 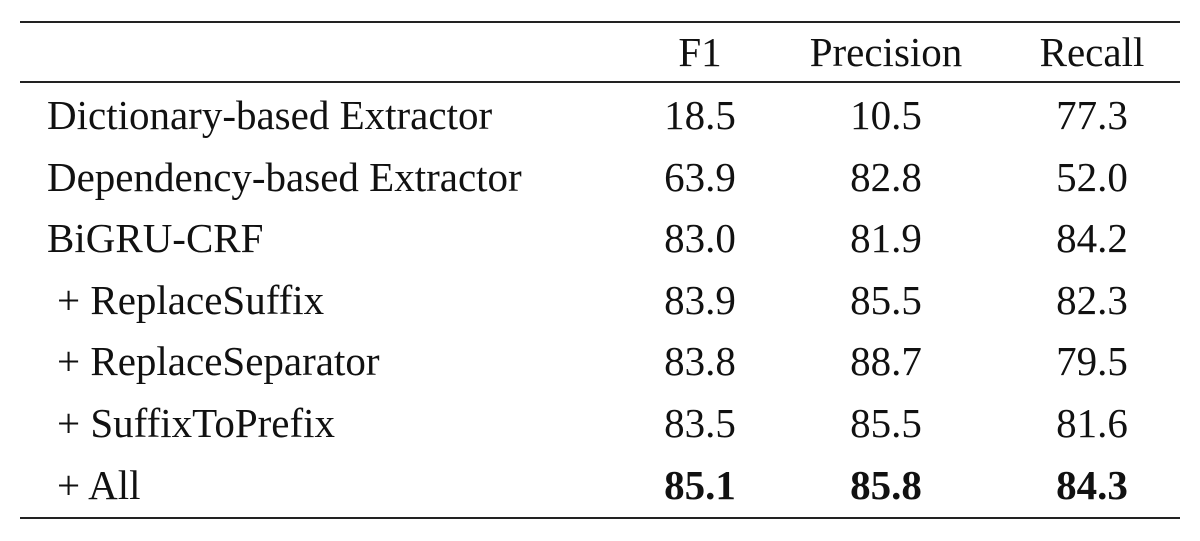 I want to click on cell-value: 83.0, so click(x=700, y=238).